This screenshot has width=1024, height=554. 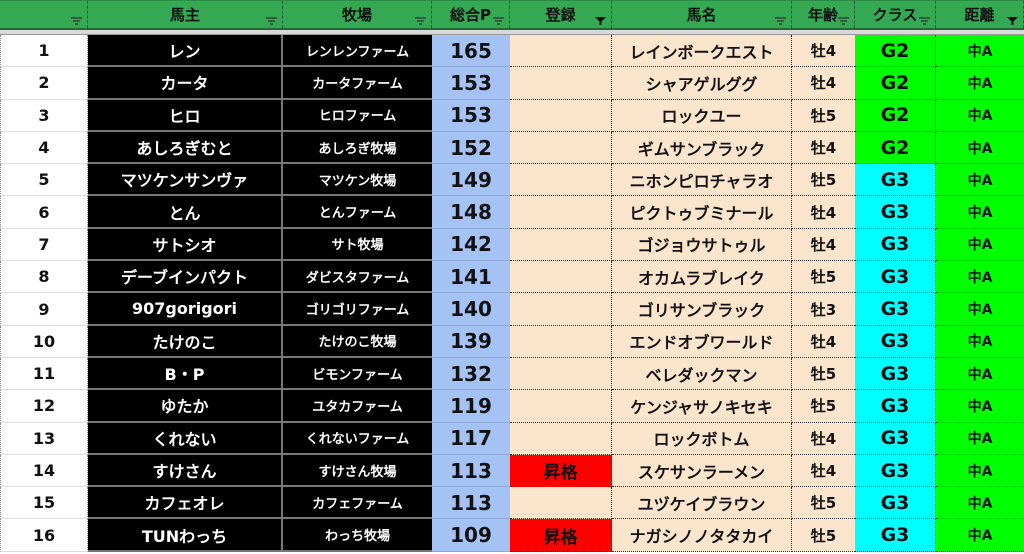 I want to click on total-points-cell: 148, so click(x=471, y=212).